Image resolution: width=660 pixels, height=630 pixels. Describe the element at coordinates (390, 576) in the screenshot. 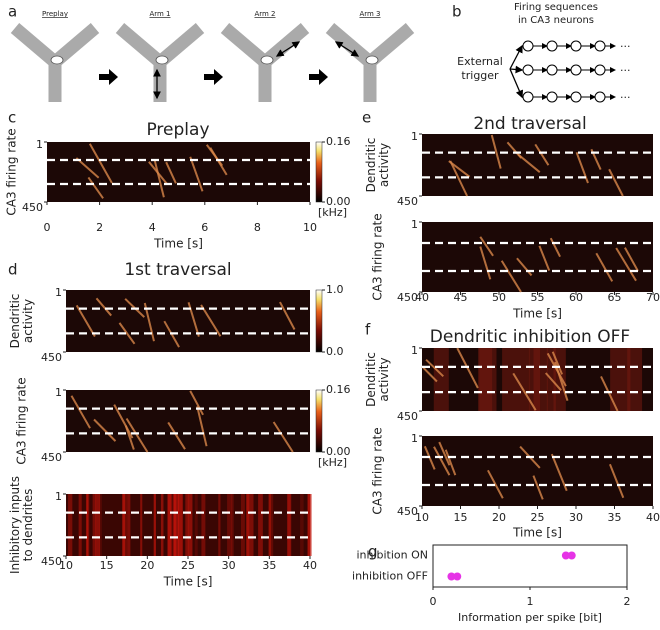

I see `y-tick-label: inhibition OFF` at that location.